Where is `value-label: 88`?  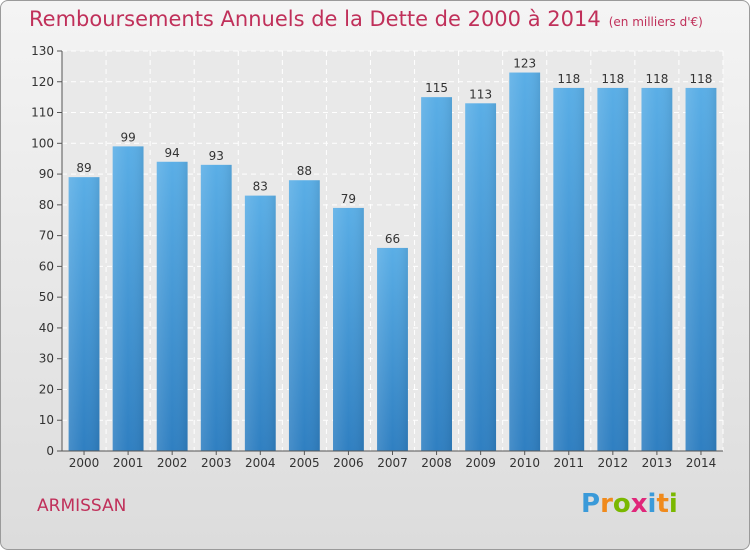 value-label: 88 is located at coordinates (304, 171).